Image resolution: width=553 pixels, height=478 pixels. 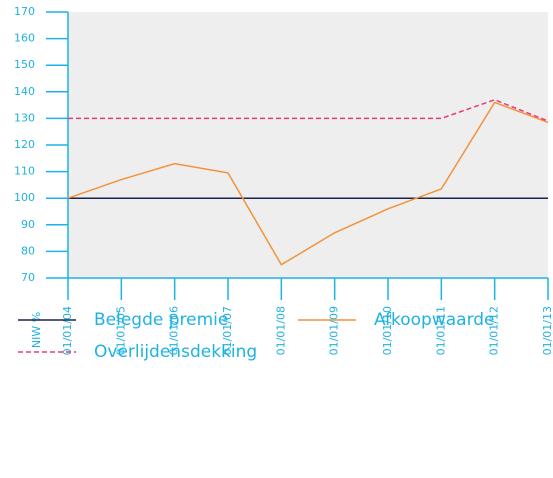 I want to click on y-tick-label: 120, so click(x=24, y=144).